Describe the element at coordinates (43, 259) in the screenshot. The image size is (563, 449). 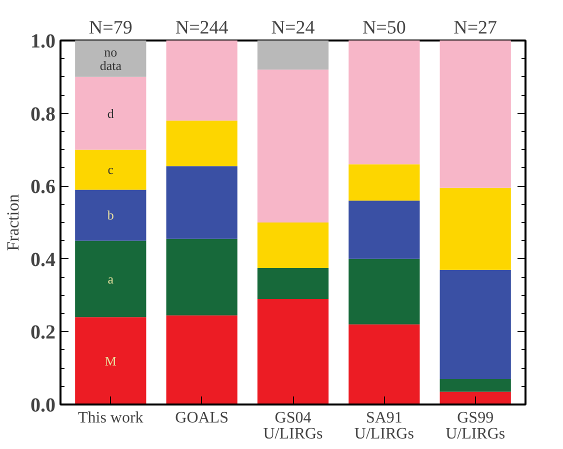
I see `y-tick-label: 0.4` at that location.